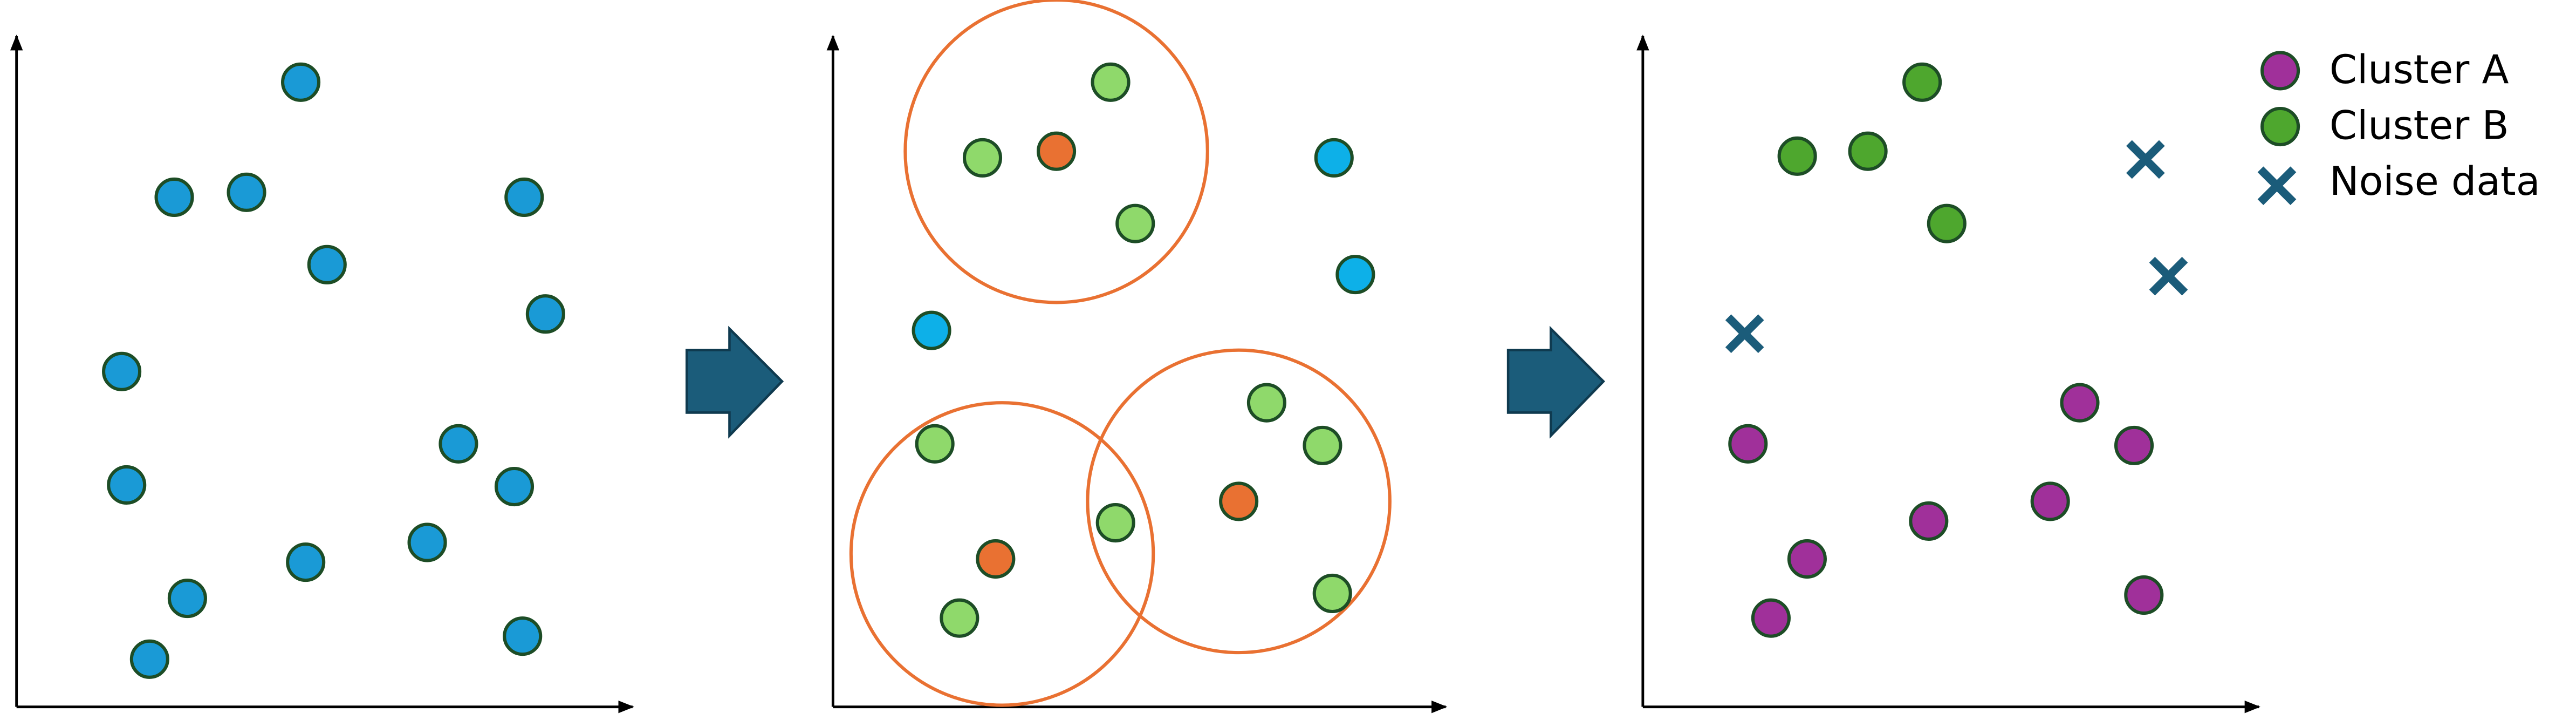  What do you see at coordinates (1946, 510) in the screenshot?
I see `cluster-a-points` at bounding box center [1946, 510].